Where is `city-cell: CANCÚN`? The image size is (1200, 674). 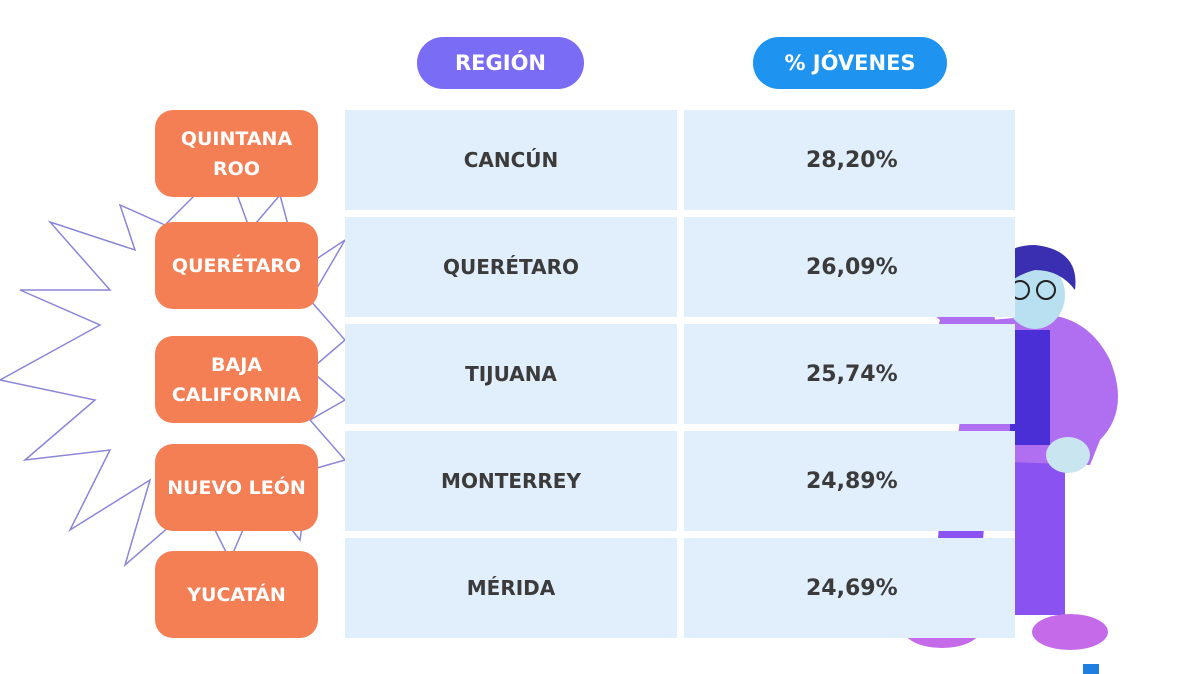 city-cell: CANCÚN is located at coordinates (511, 160).